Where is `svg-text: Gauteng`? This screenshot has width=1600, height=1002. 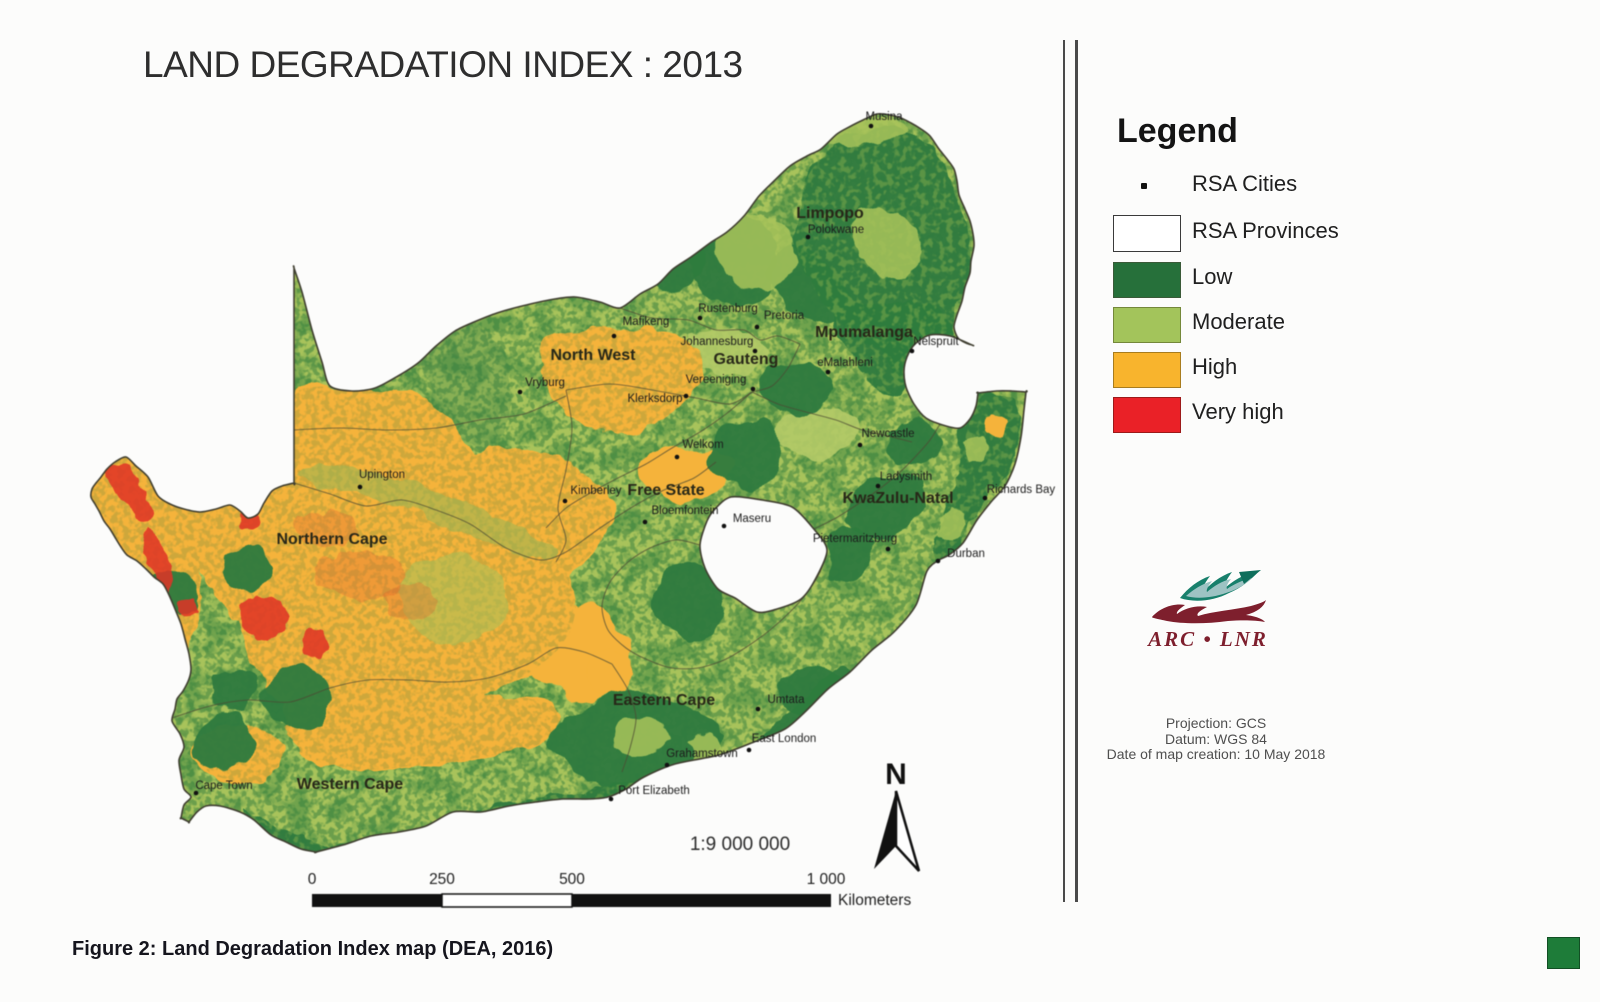
svg-text: Gauteng is located at coordinates (746, 359).